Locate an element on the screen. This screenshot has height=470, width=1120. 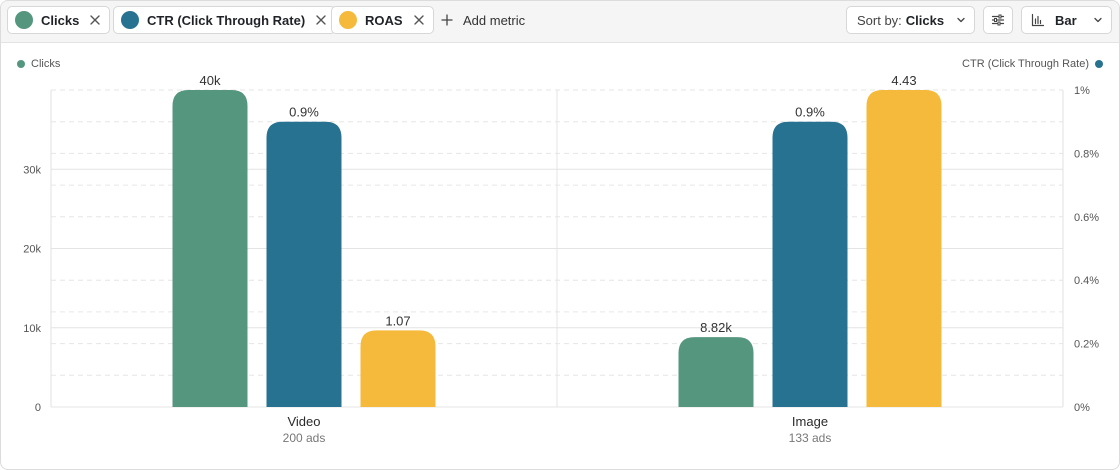
metric-chip-label: Clicks is located at coordinates (60, 20).